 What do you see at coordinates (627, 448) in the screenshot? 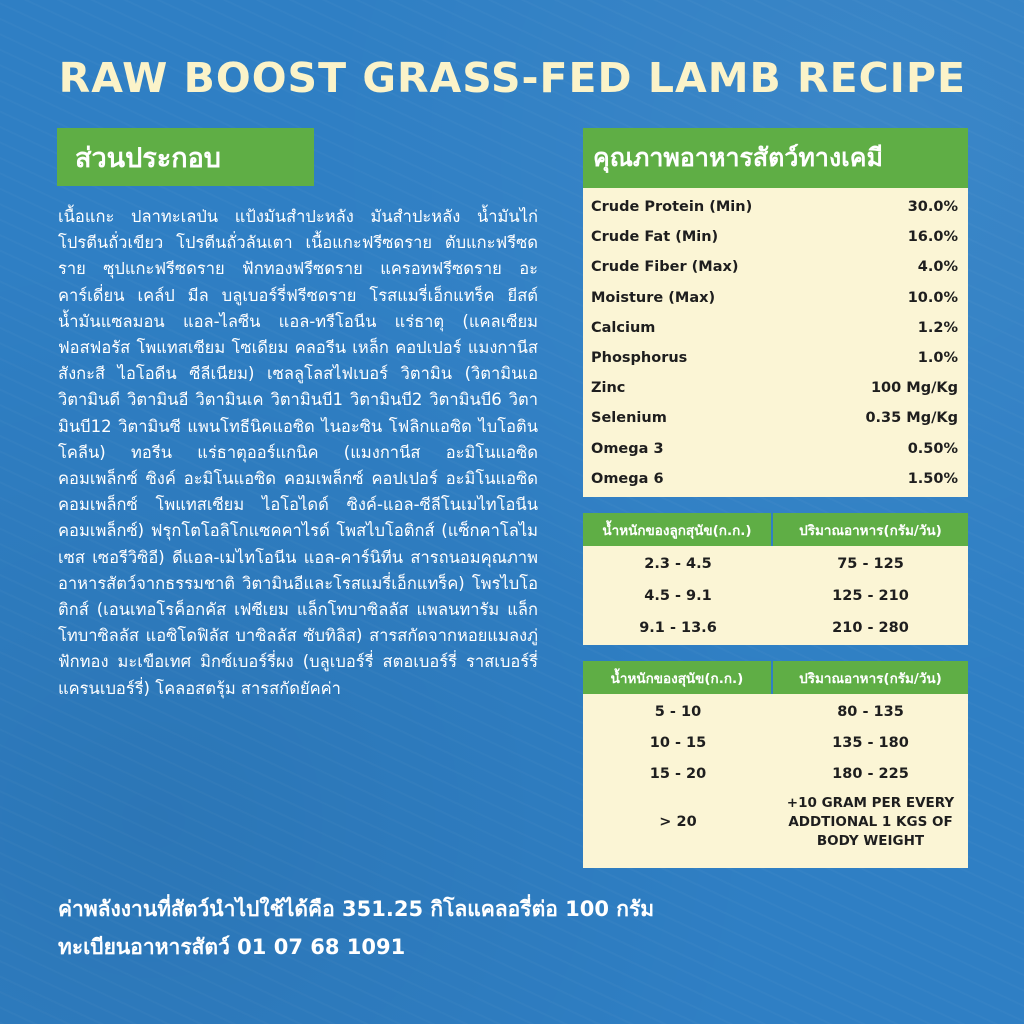
I see `analysis-label: Omega 3` at bounding box center [627, 448].